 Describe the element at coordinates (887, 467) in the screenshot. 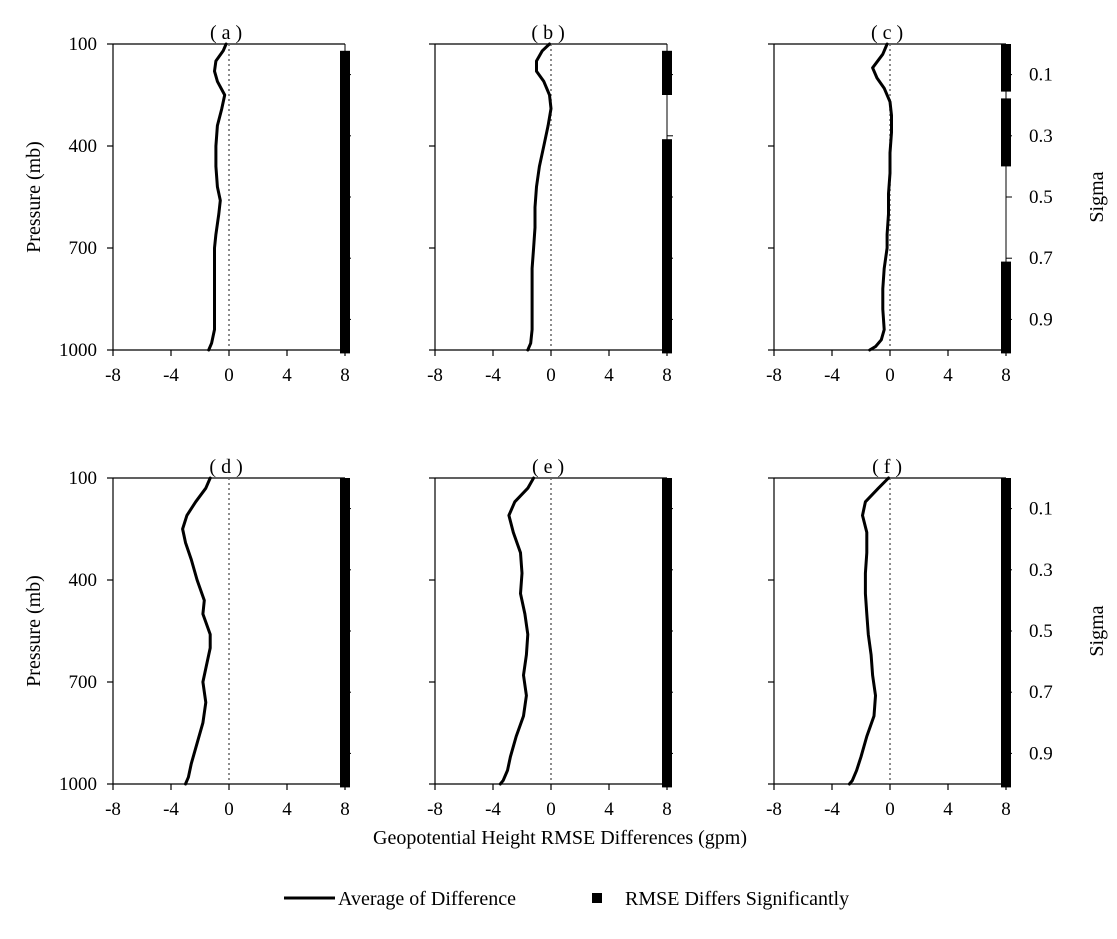

I see `panel-label: ( f )` at that location.